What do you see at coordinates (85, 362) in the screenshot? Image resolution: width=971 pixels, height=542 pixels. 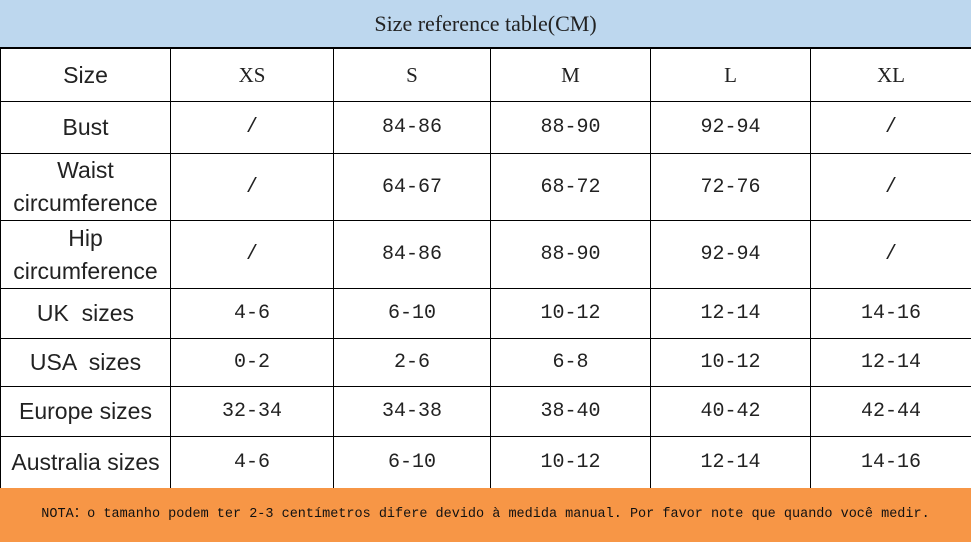 I see `row-label: USA sizes` at bounding box center [85, 362].